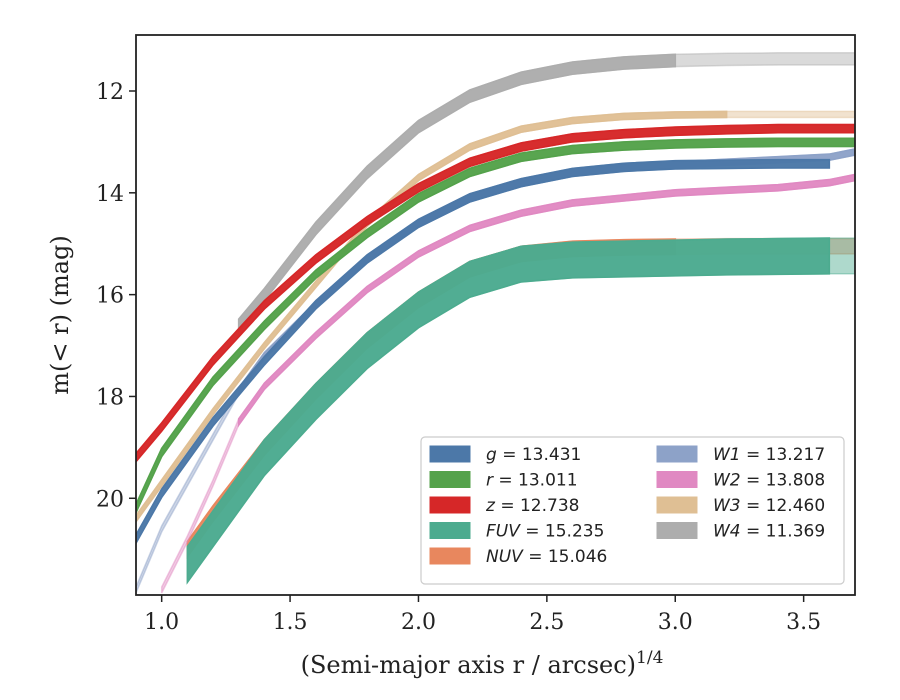 The width and height of the screenshot is (900, 700). Describe the element at coordinates (803, 622) in the screenshot. I see `x-tick-label: 3.5` at that location.